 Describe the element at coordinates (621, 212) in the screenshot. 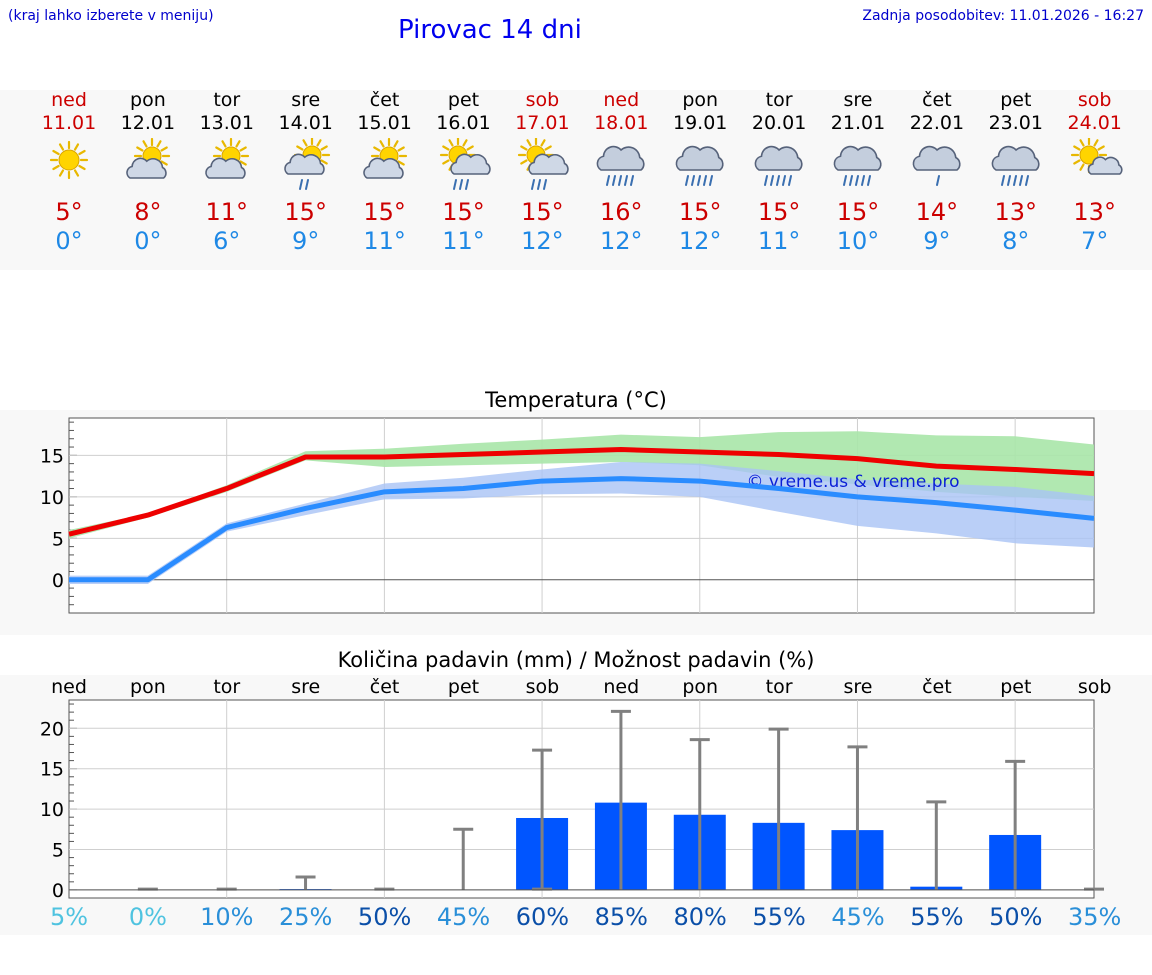

I see `max-temperature: 16°` at that location.